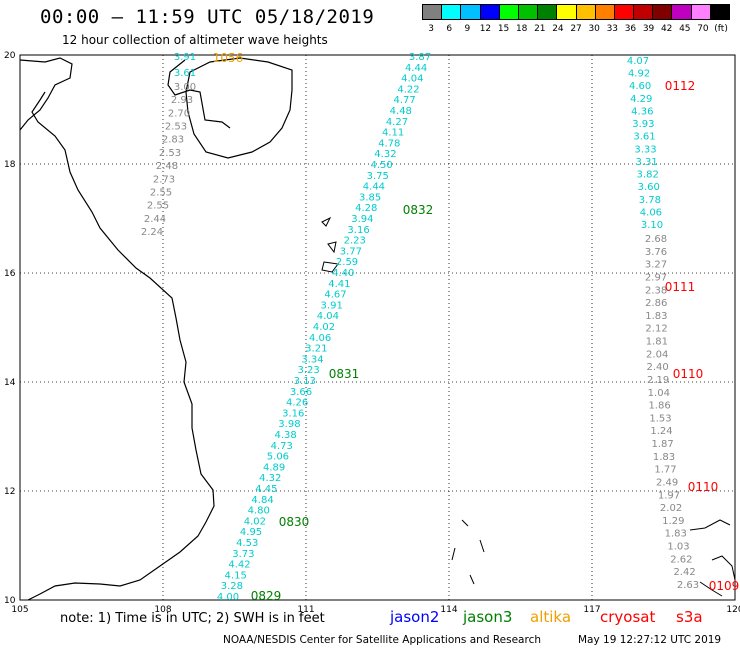 Image resolution: width=740 pixels, height=650 pixels. Describe the element at coordinates (467, 29) in the screenshot. I see `legend-label: 9` at that location.